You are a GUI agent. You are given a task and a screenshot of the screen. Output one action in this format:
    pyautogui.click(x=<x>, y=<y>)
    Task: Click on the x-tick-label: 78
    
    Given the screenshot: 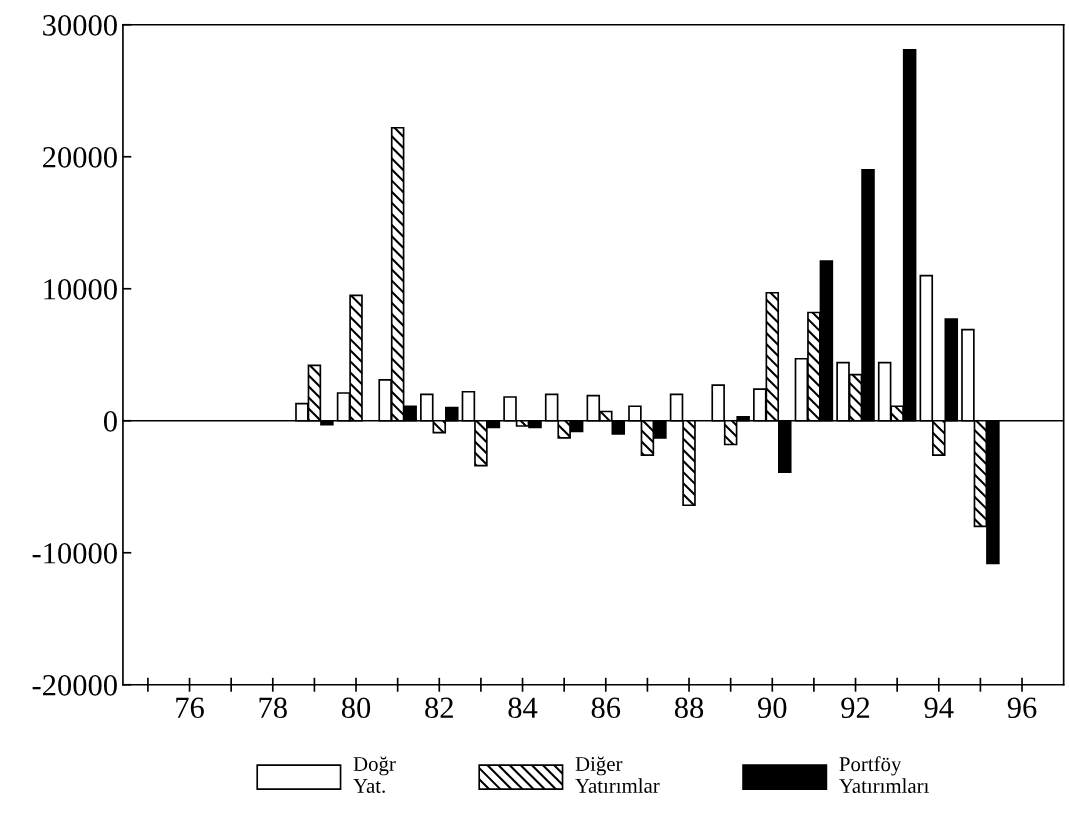 What is the action you would take?
    pyautogui.click(x=273, y=708)
    